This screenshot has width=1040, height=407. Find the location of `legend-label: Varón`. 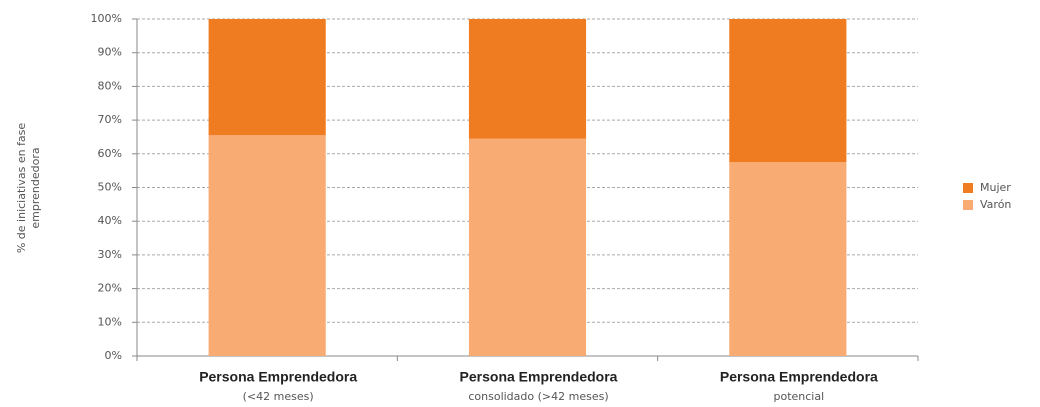

legend-label: Varón is located at coordinates (995, 204).